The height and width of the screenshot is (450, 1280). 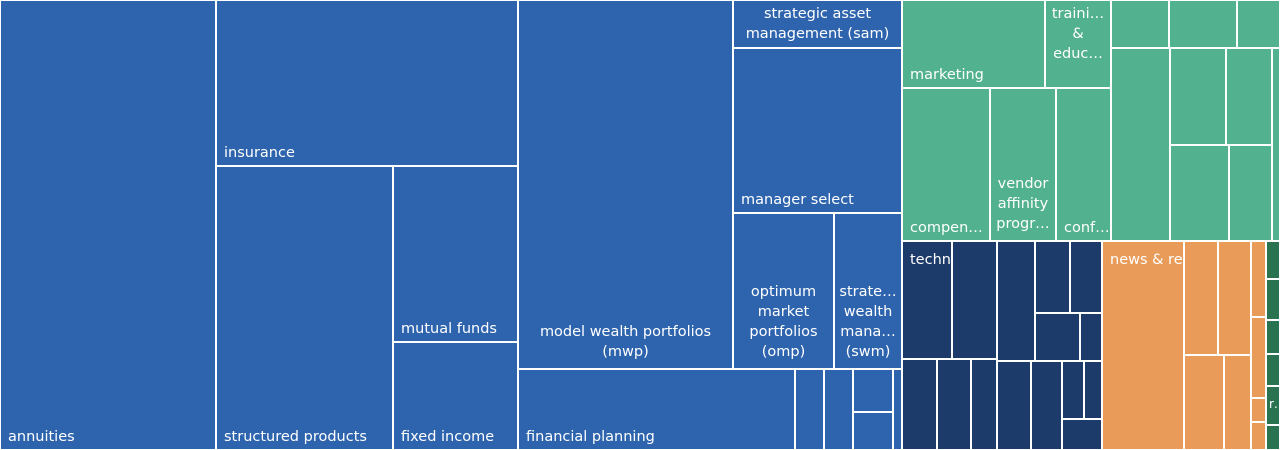 I want to click on tile-label: strategic asset management (sam), so click(x=817, y=24).